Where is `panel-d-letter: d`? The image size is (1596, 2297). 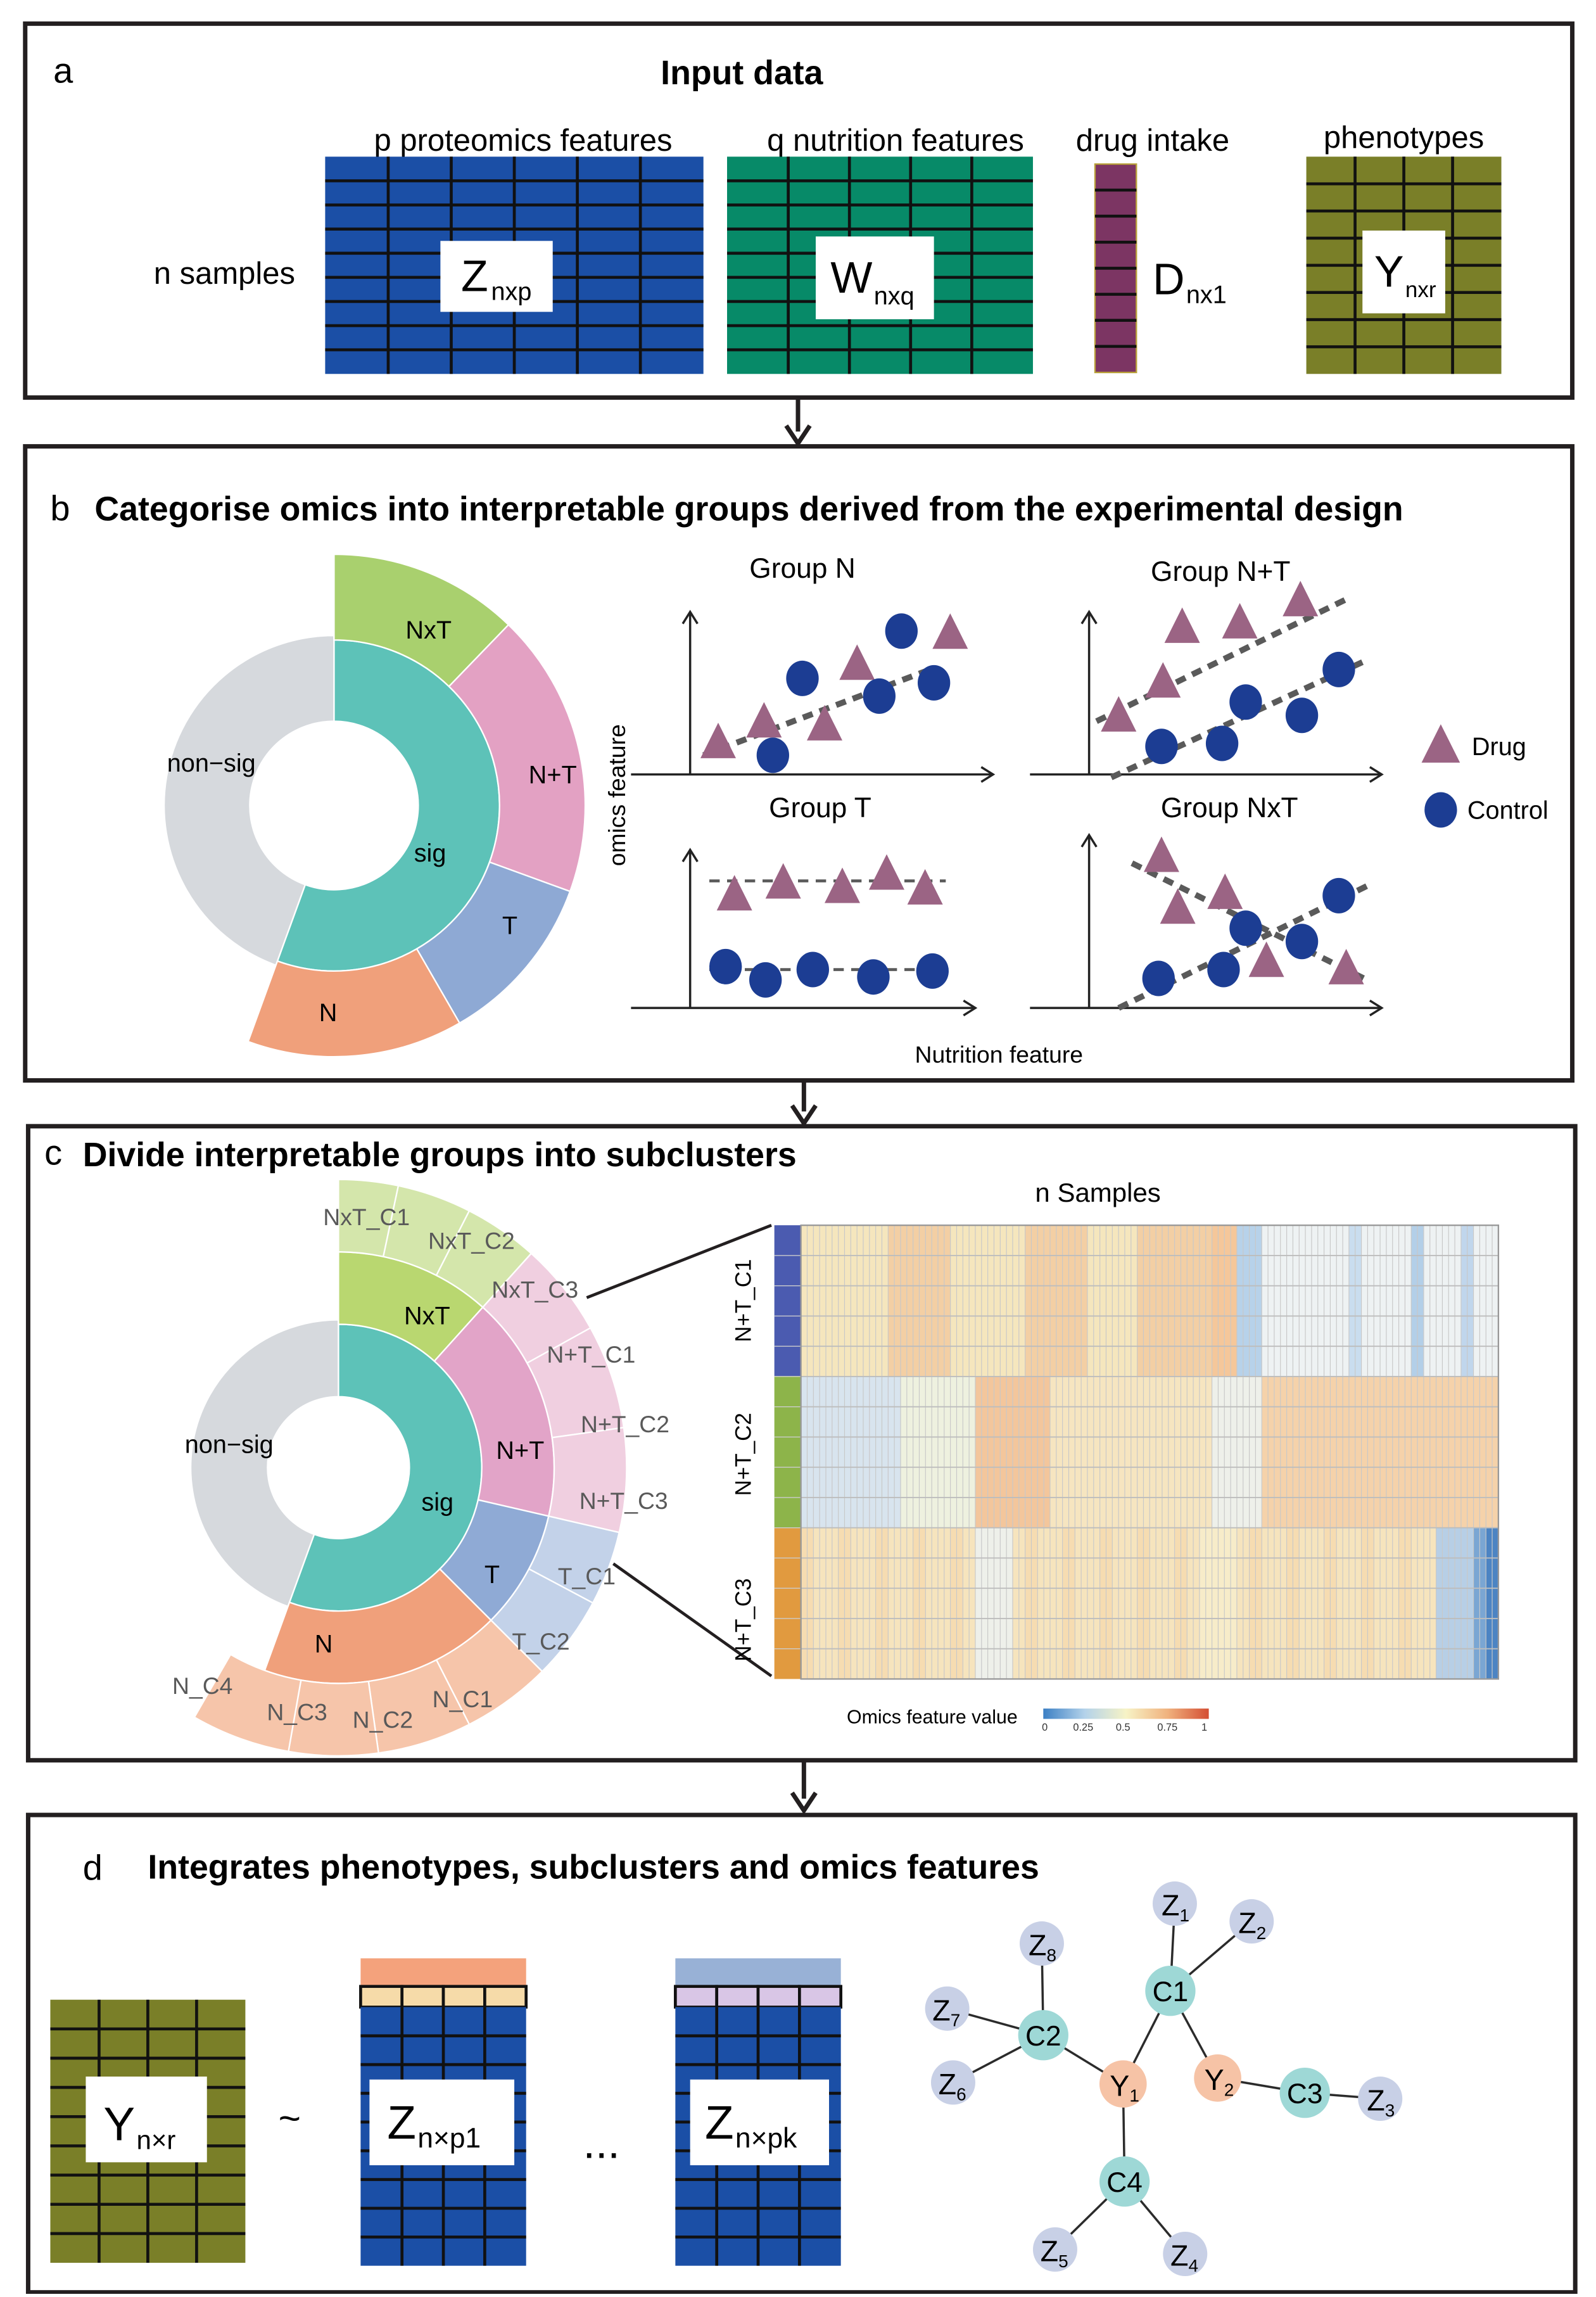
panel-d-letter: d is located at coordinates (93, 1868).